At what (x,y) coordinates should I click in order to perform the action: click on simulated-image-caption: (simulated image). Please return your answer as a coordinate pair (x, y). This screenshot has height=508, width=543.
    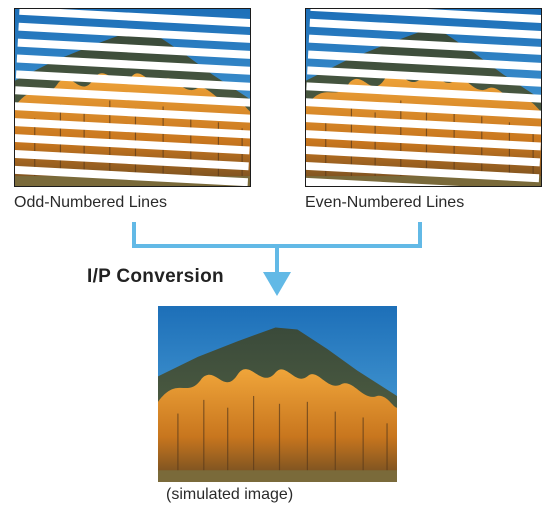
    Looking at the image, I should click on (230, 494).